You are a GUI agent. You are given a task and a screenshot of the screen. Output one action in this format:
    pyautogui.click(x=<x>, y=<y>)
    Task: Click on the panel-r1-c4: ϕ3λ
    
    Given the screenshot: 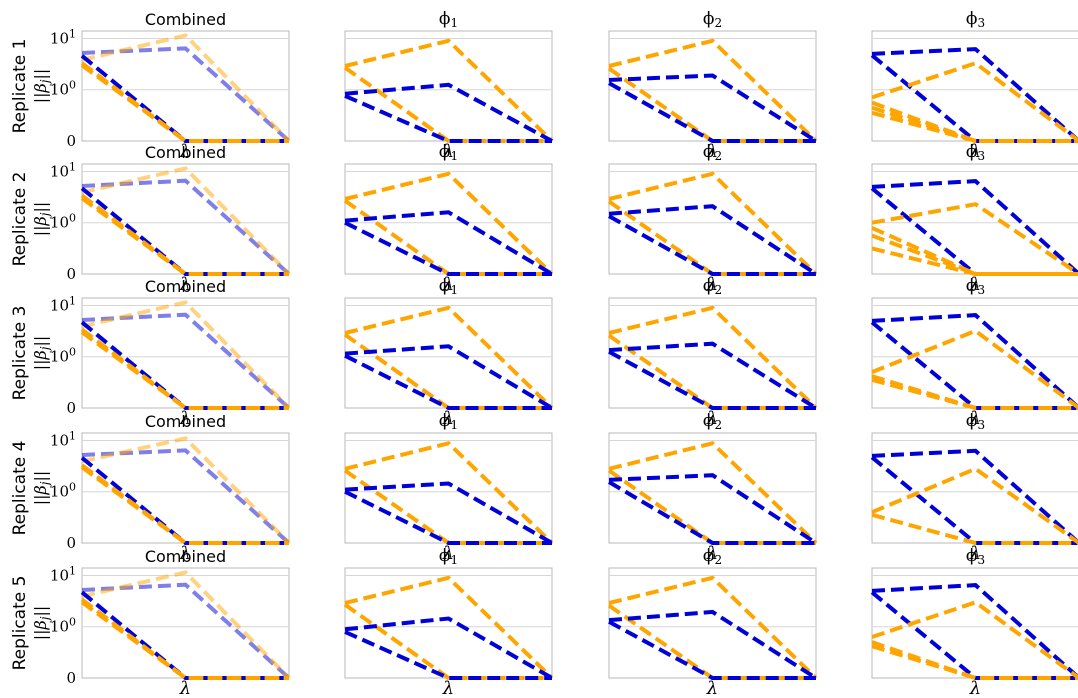 What is the action you would take?
    pyautogui.click(x=974, y=85)
    